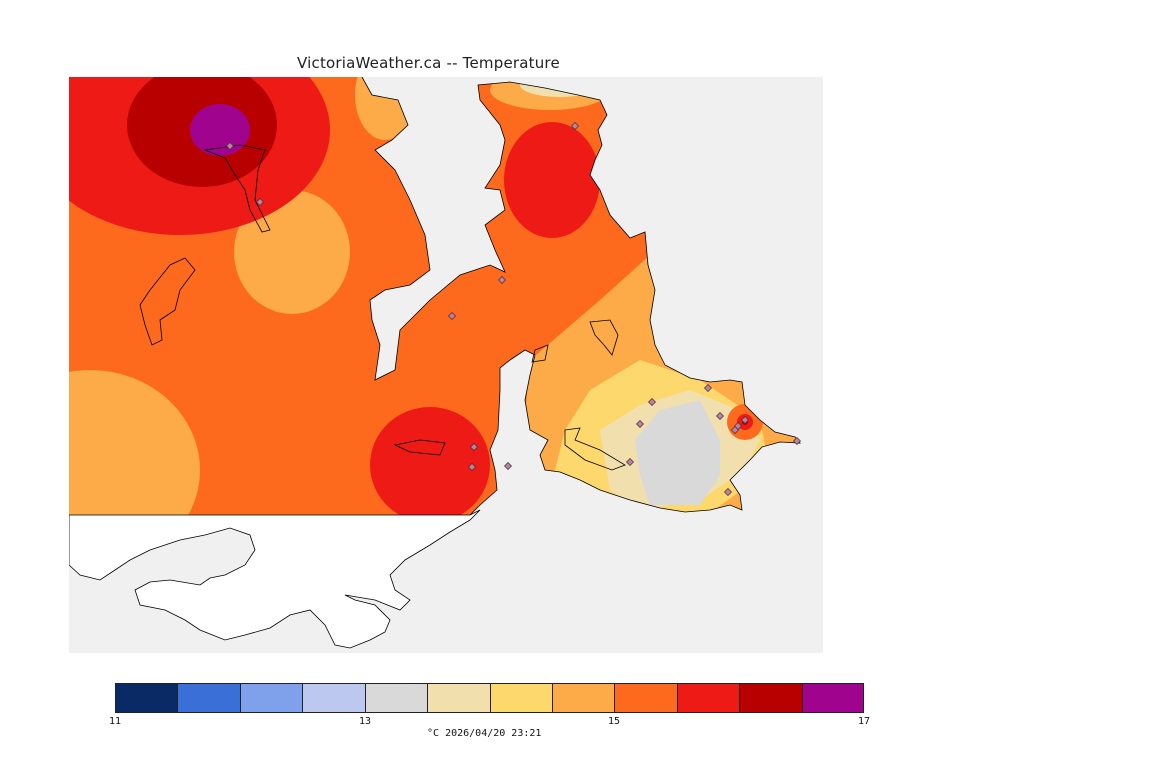  I want to click on map-title: VictoriaWeather.ca -- Temperature, so click(428, 63).